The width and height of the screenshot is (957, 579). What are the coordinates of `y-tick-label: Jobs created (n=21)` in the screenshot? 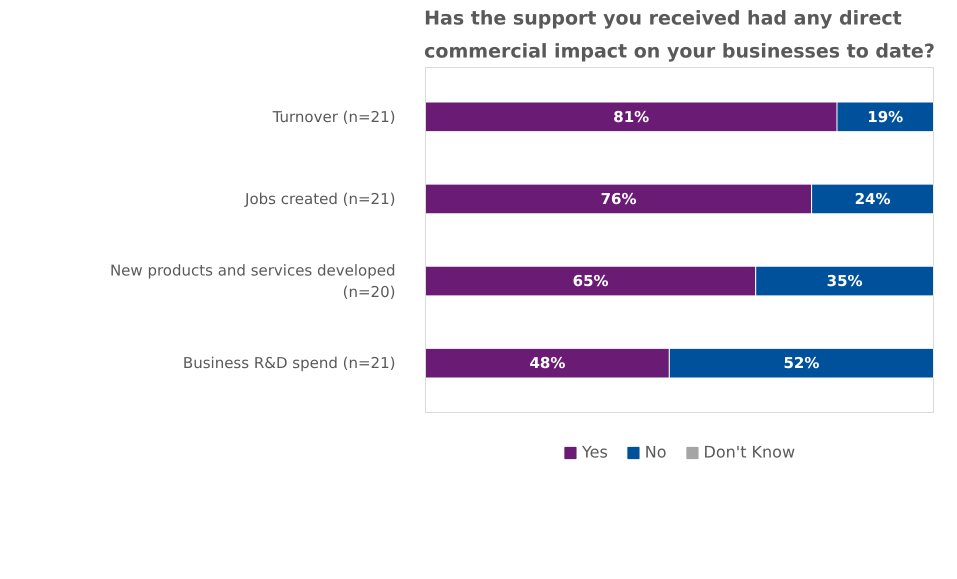 It's located at (320, 199).